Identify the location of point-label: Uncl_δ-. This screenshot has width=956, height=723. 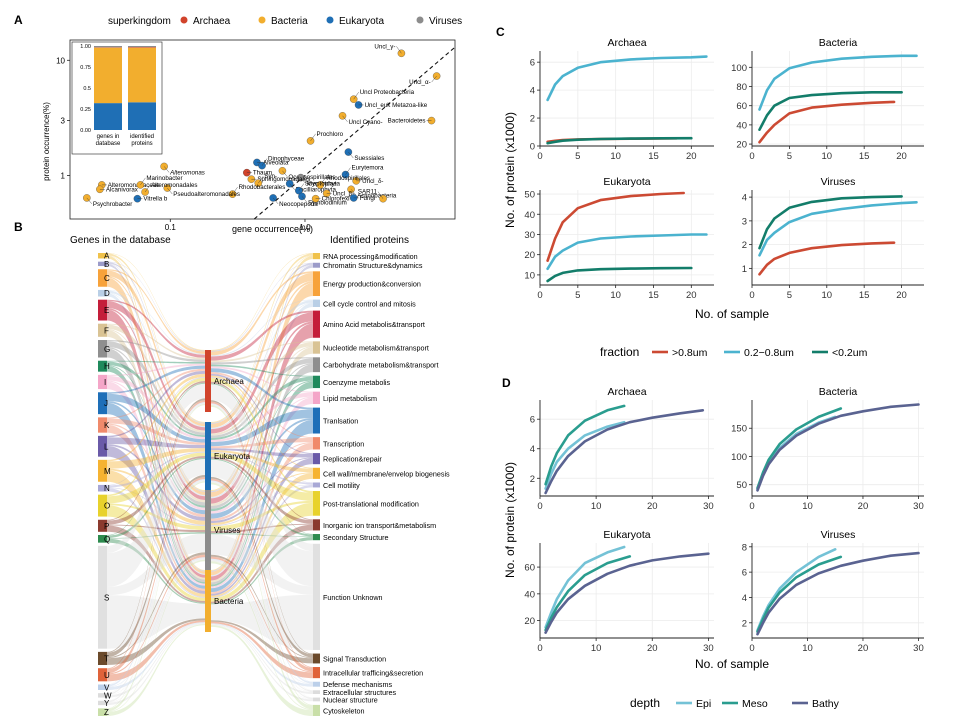
(372, 181).